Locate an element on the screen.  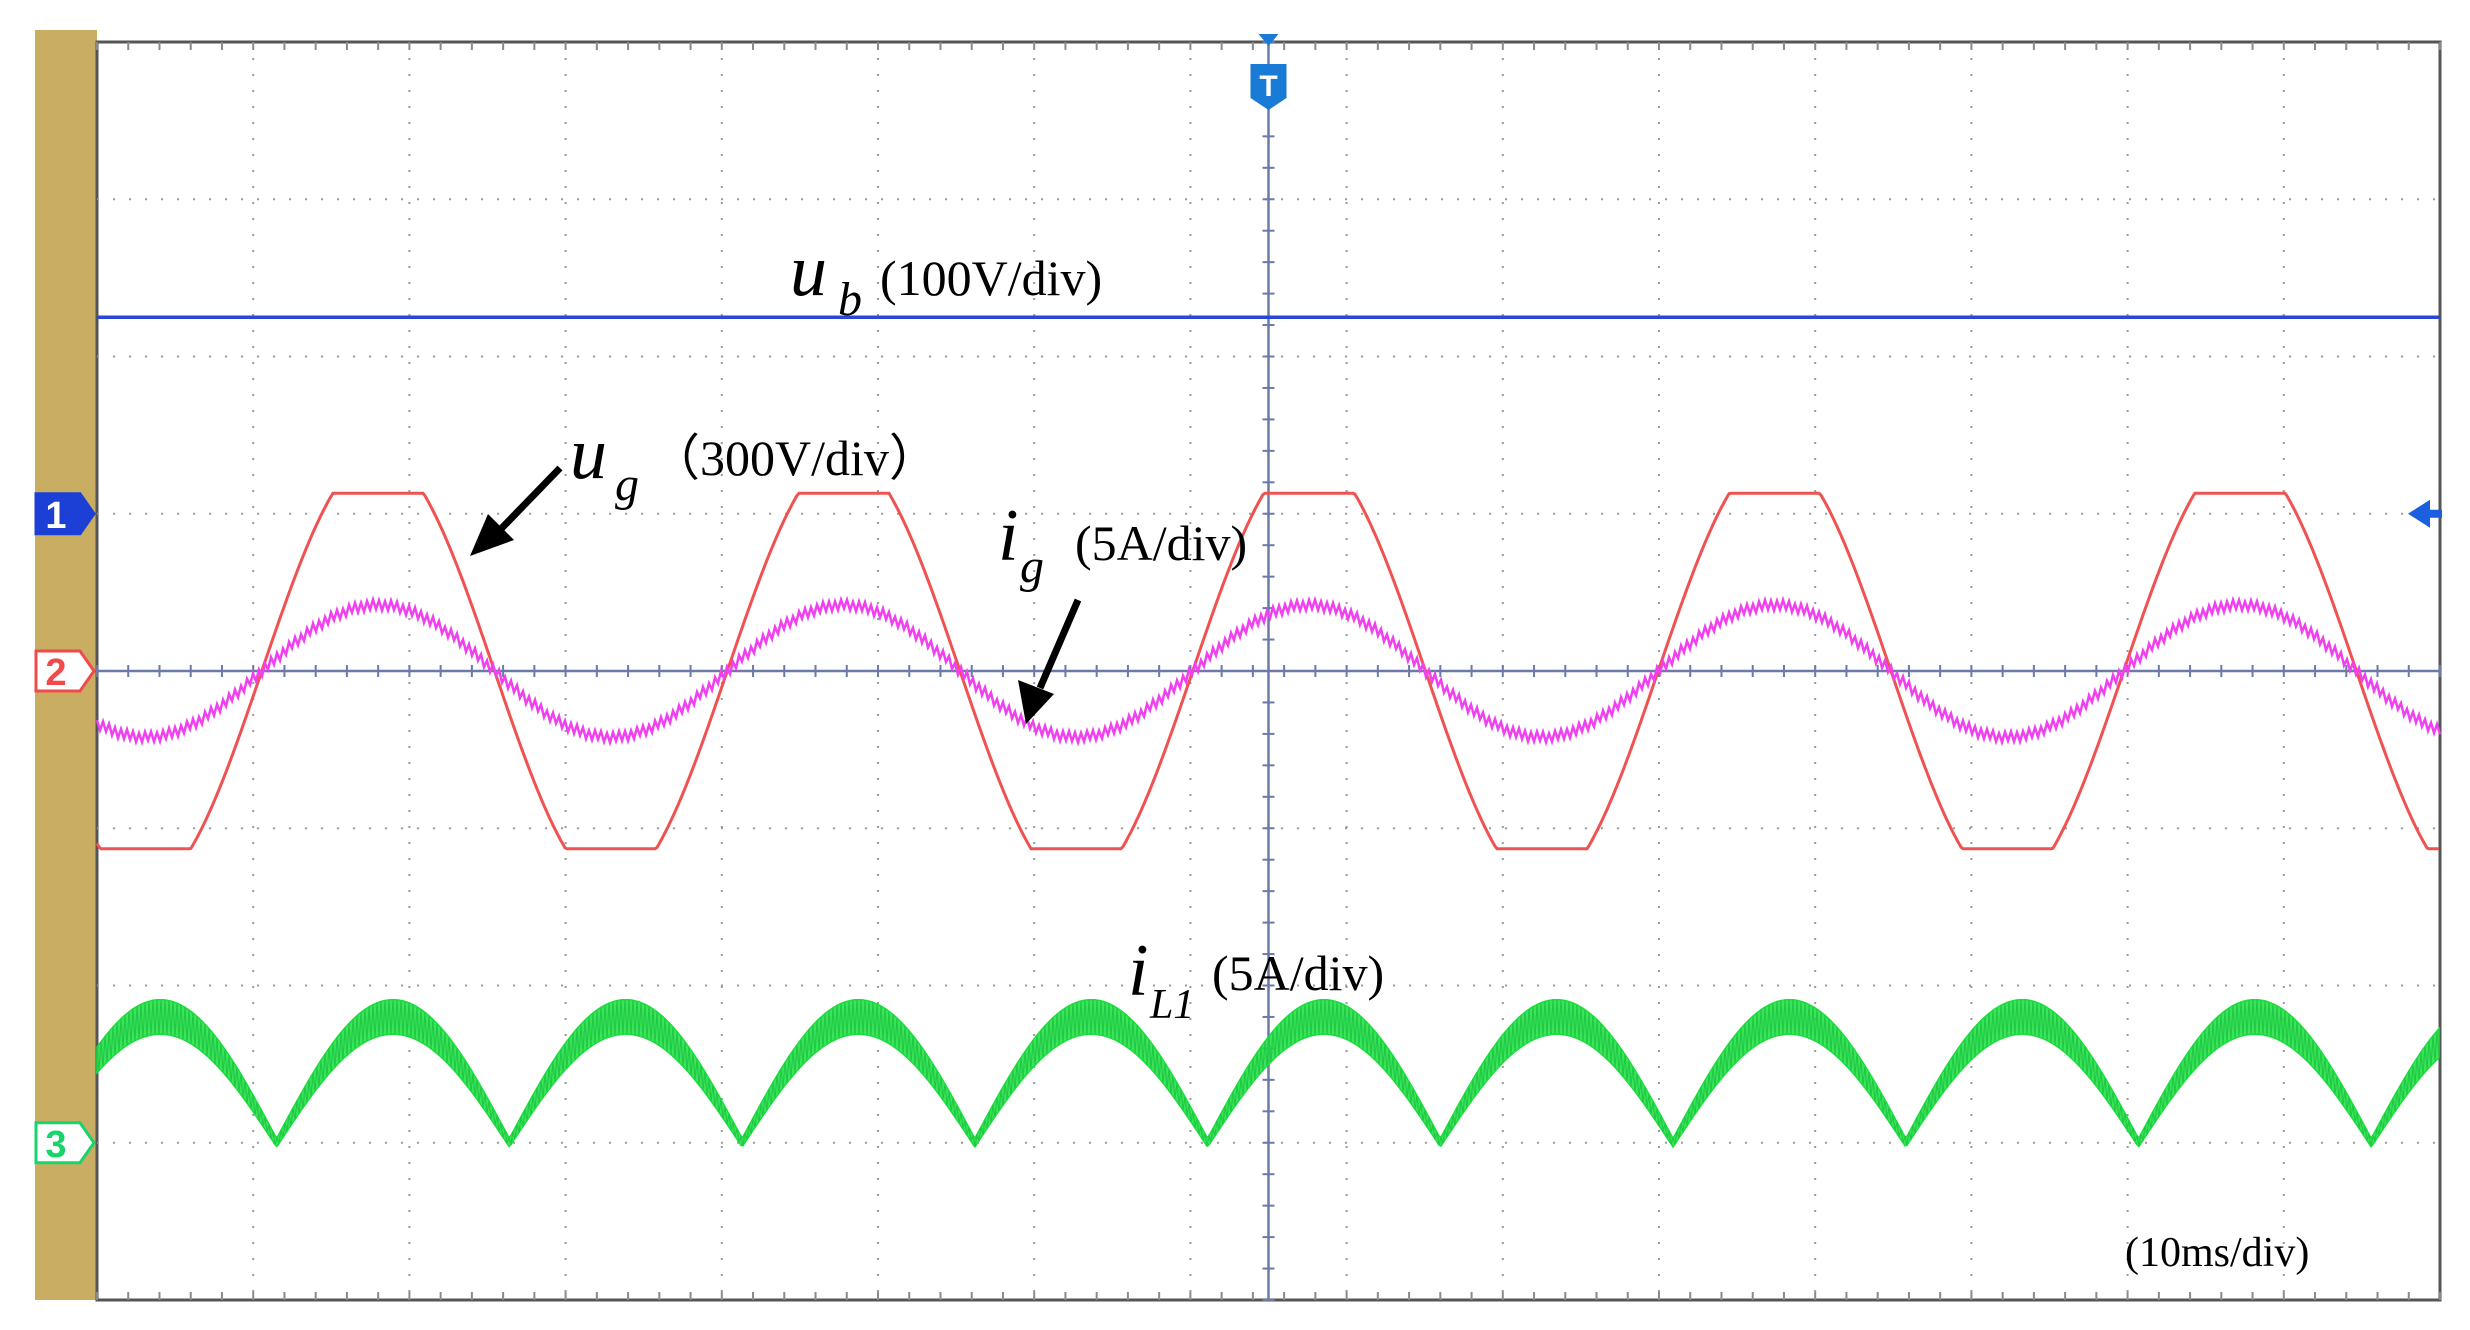
channel-marker-1: 1 is located at coordinates (65, 514).